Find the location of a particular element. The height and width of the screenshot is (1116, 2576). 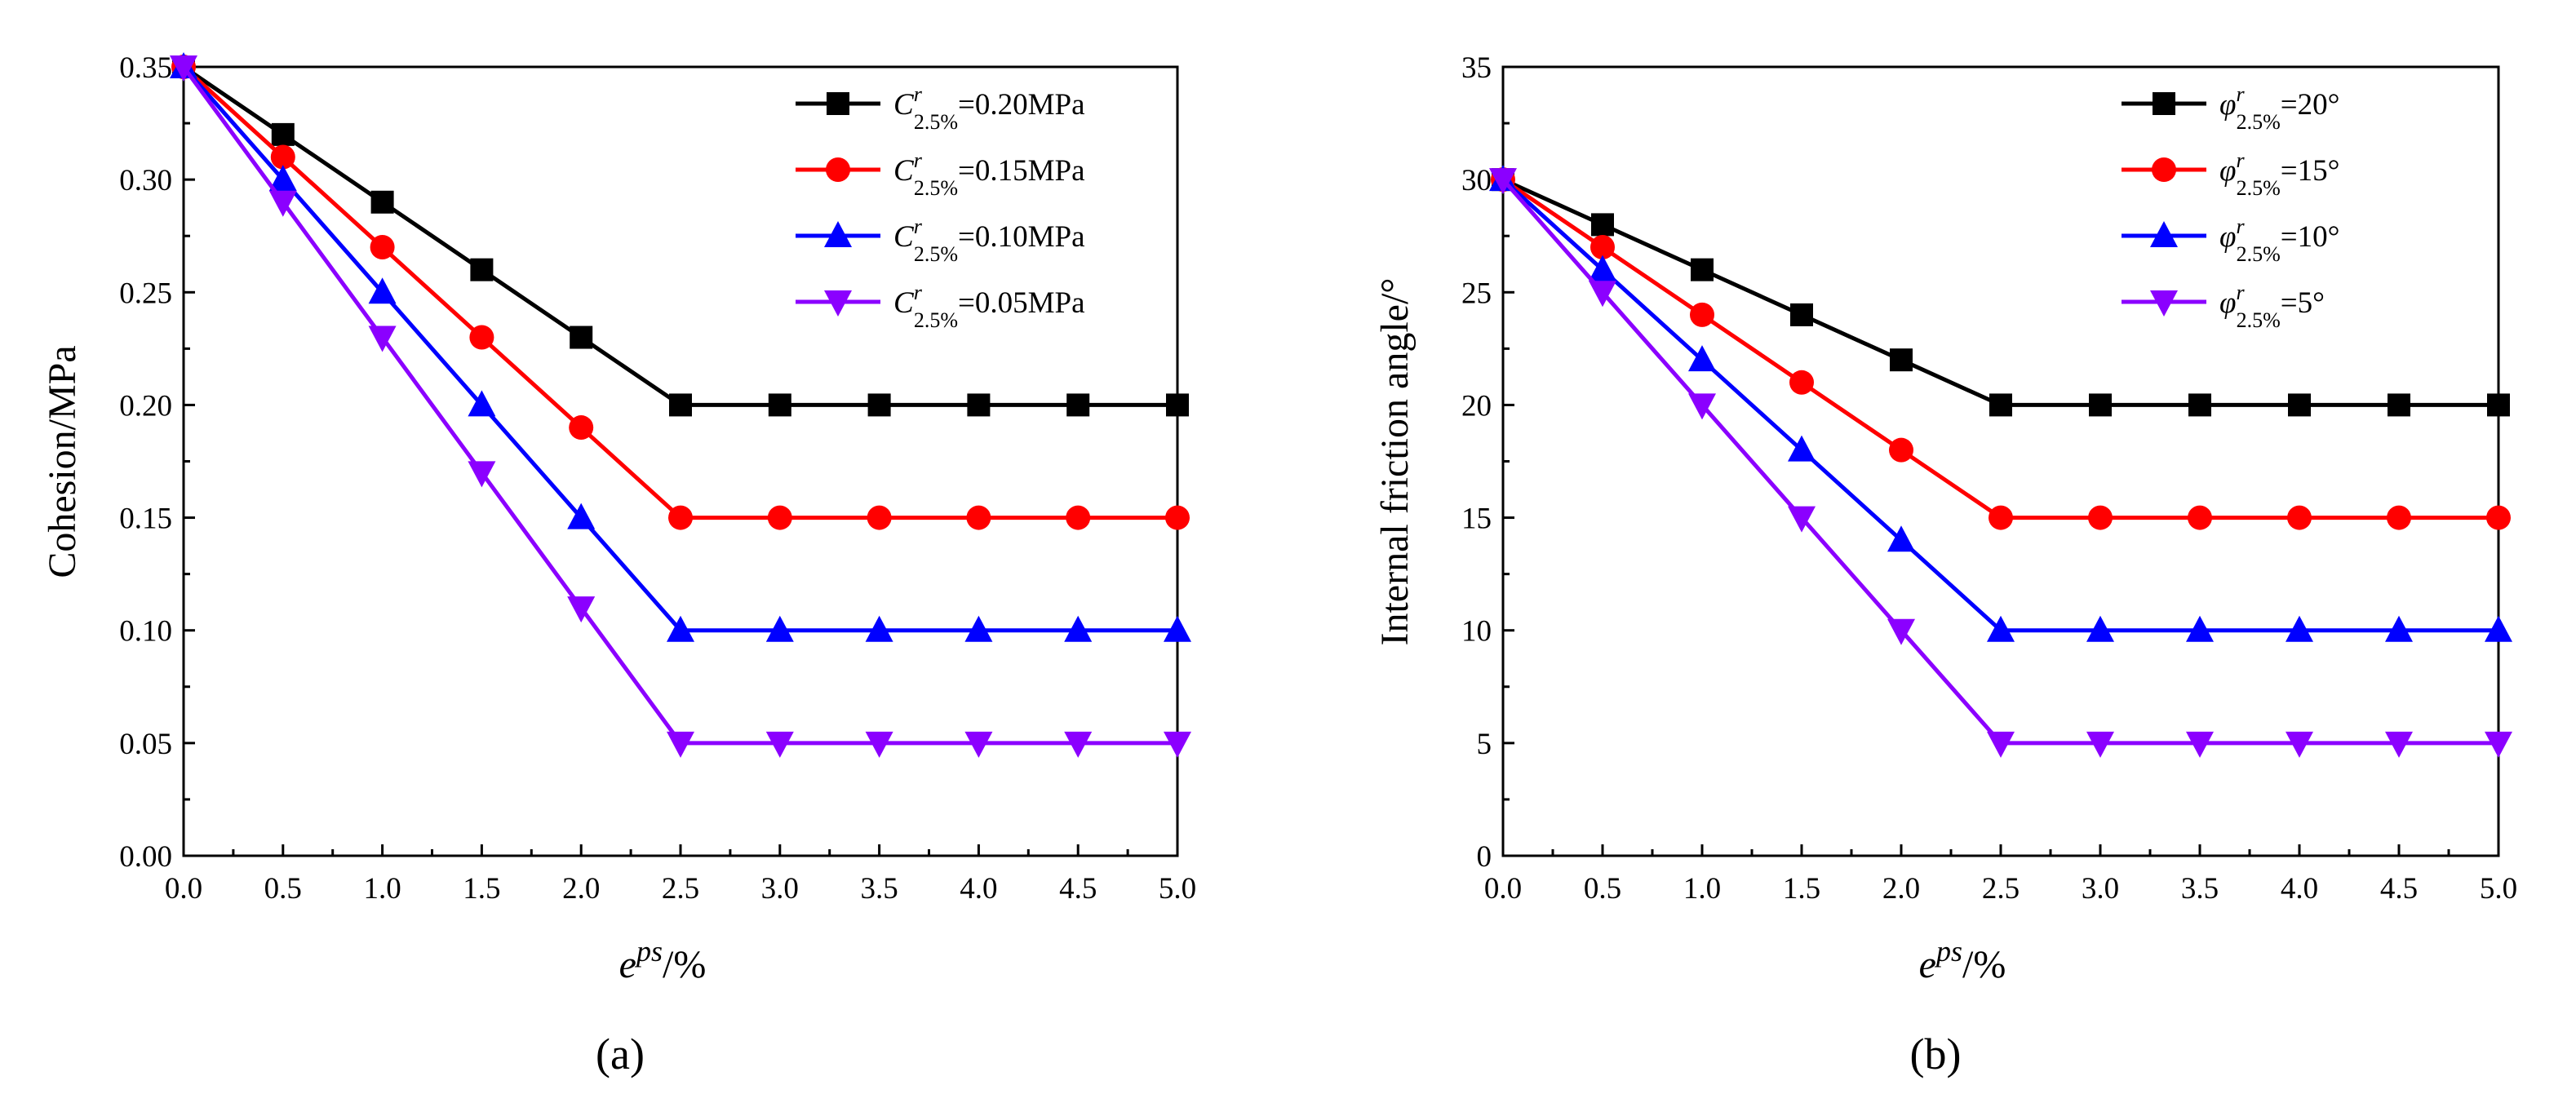

legend-entry: Cr 2.5%=0.10MPa is located at coordinates (989, 240).